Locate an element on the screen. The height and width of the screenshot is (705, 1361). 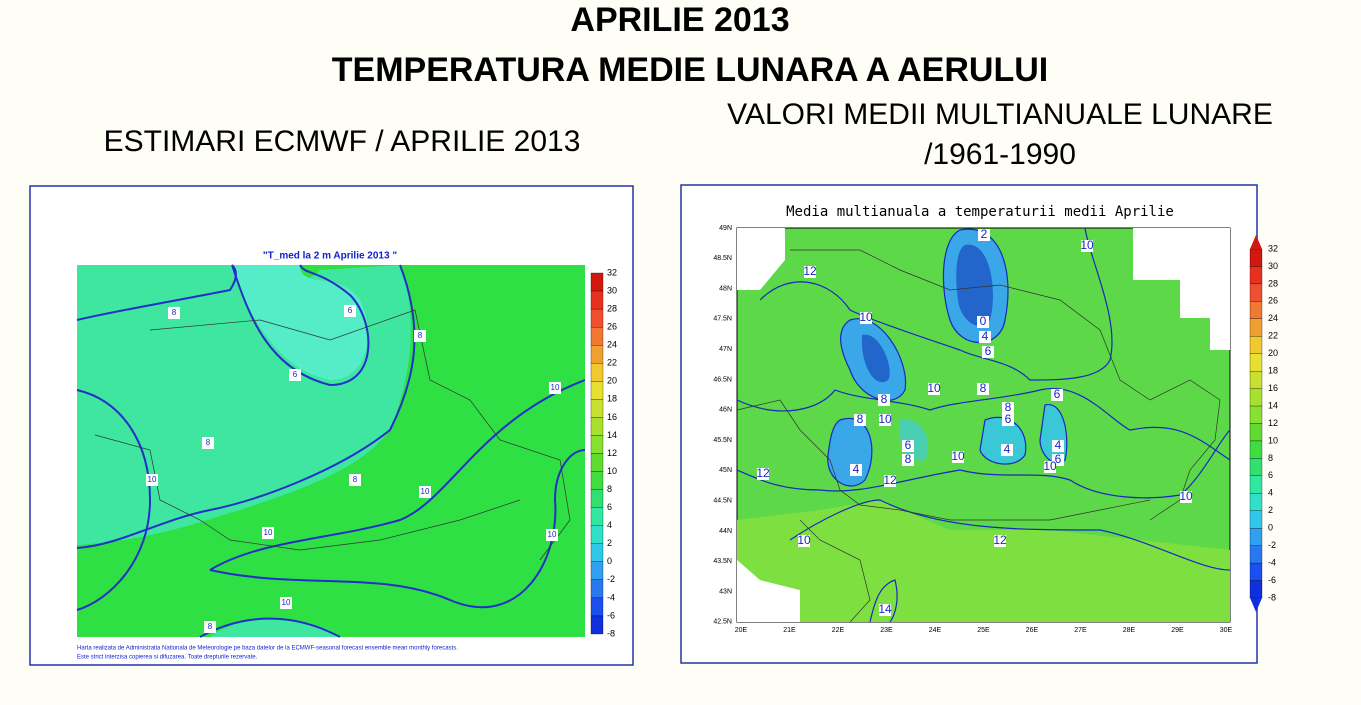
colorbar-label: 10 is located at coordinates (612, 471).